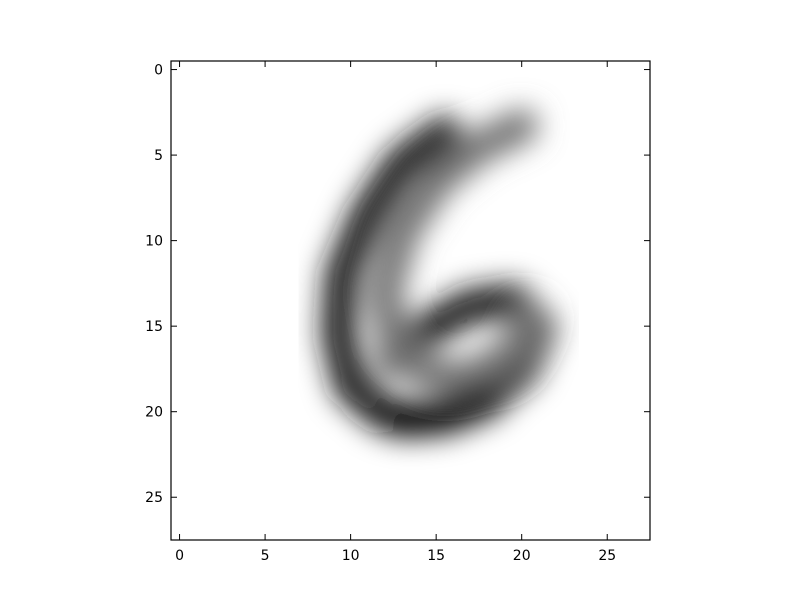 This screenshot has width=800, height=600. I want to click on x-tick-label: 25, so click(607, 556).